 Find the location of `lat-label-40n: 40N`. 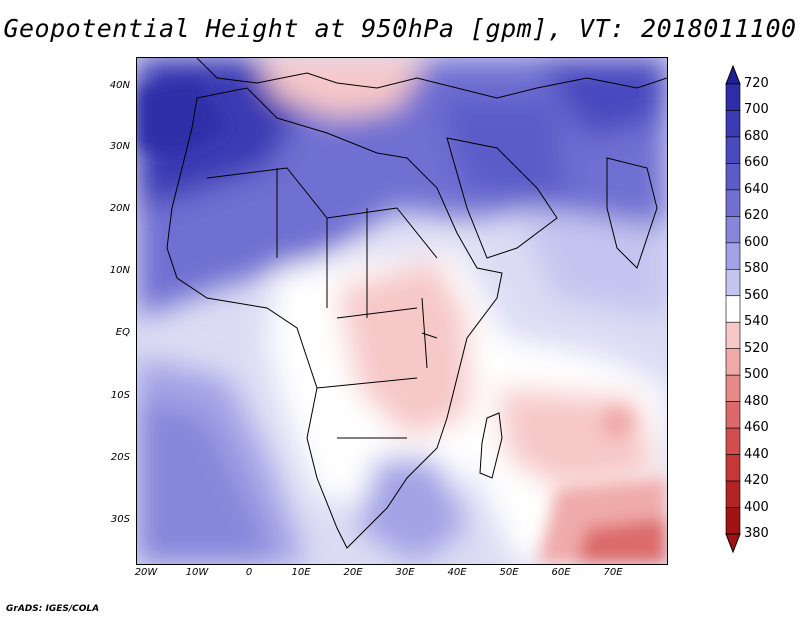

lat-label-40n: 40N is located at coordinates (119, 85).